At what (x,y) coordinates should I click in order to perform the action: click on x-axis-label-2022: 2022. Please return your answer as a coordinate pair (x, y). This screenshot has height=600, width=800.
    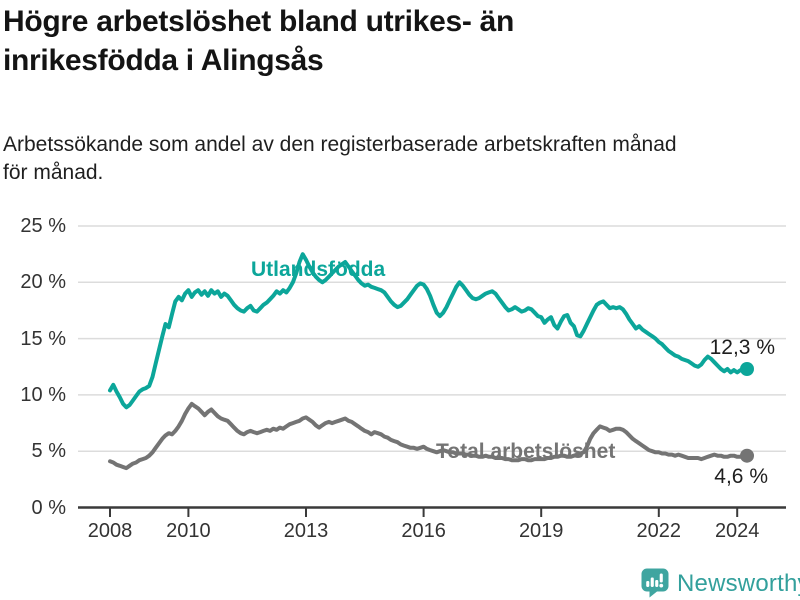
    Looking at the image, I should click on (659, 531).